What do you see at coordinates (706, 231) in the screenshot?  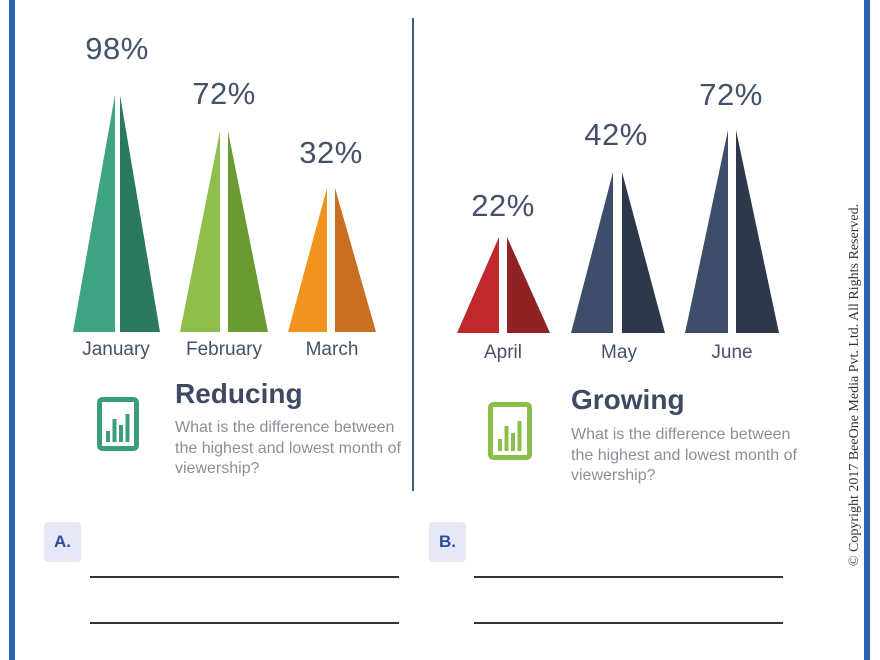 I see `bar-june-left` at bounding box center [706, 231].